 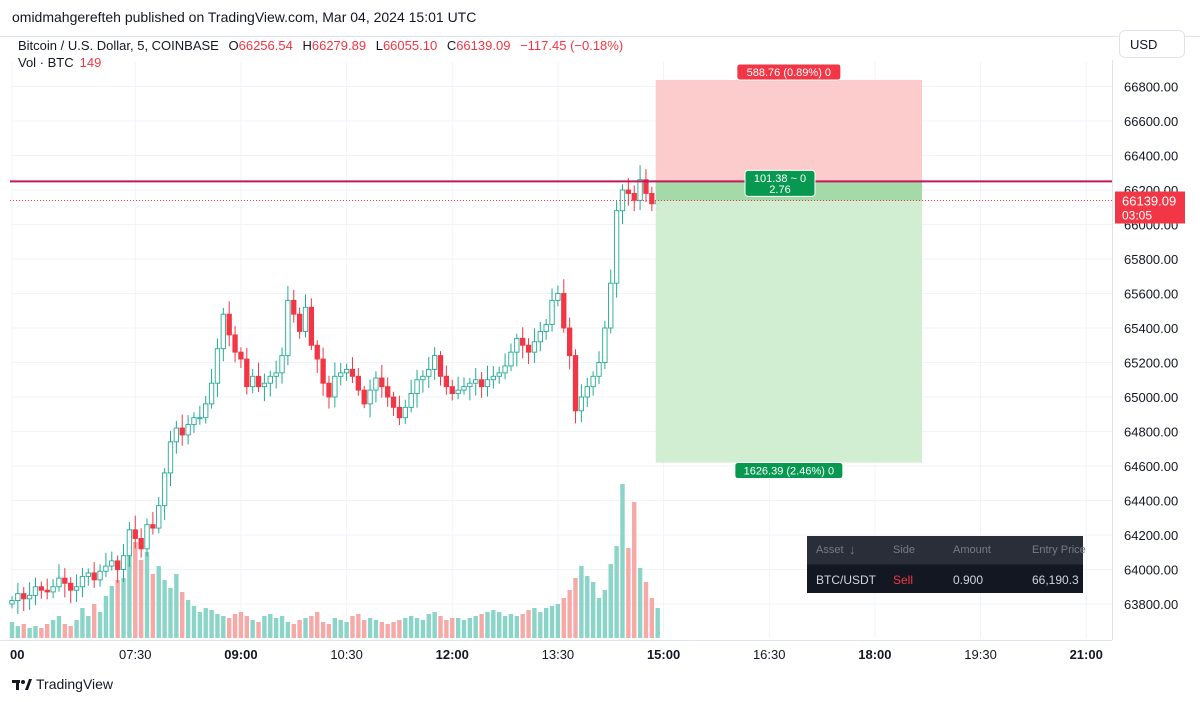 I want to click on symbol-title: Bitcoin / U.S. Dollar, 5, COINBASE, so click(x=118, y=45).